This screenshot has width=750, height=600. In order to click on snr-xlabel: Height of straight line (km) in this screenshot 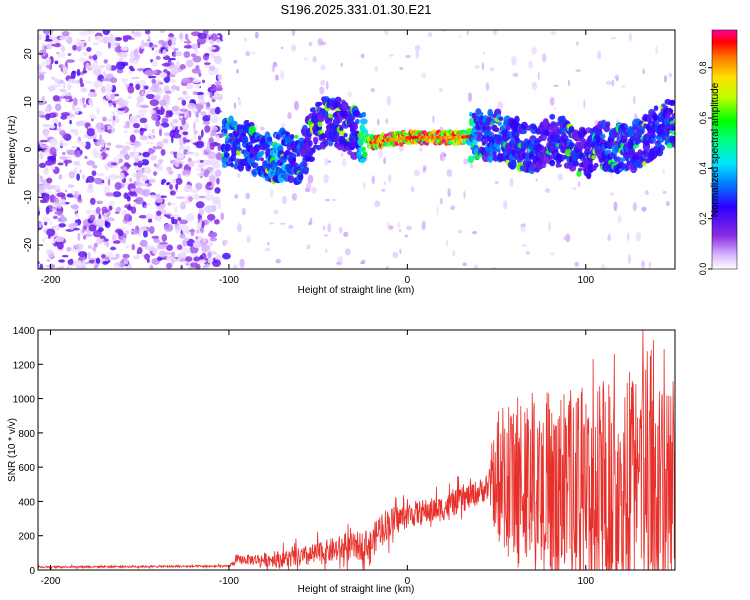, I will do `click(356, 589)`.